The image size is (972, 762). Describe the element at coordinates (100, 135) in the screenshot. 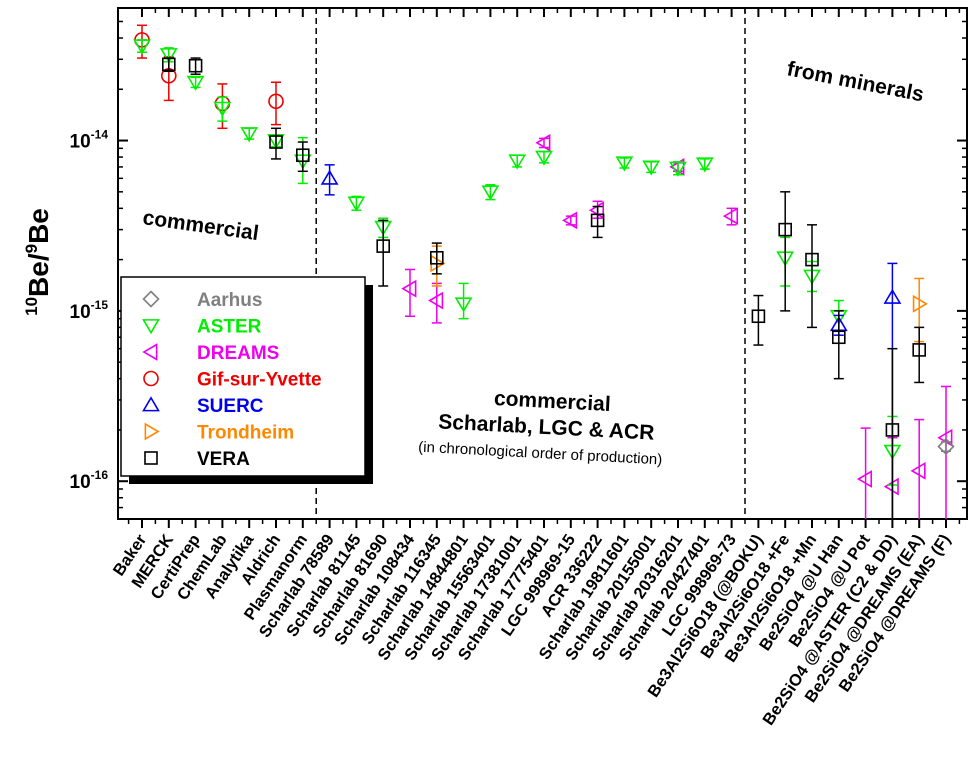

I see `y-tick-exponent-0: -14` at that location.